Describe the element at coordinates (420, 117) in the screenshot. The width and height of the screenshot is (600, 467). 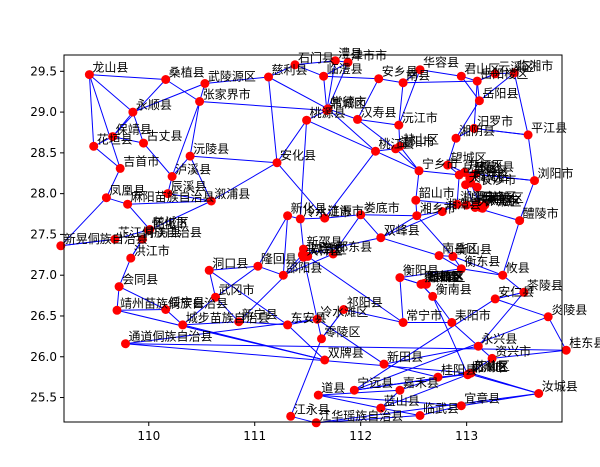
I see `node-label: 沅江市` at that location.